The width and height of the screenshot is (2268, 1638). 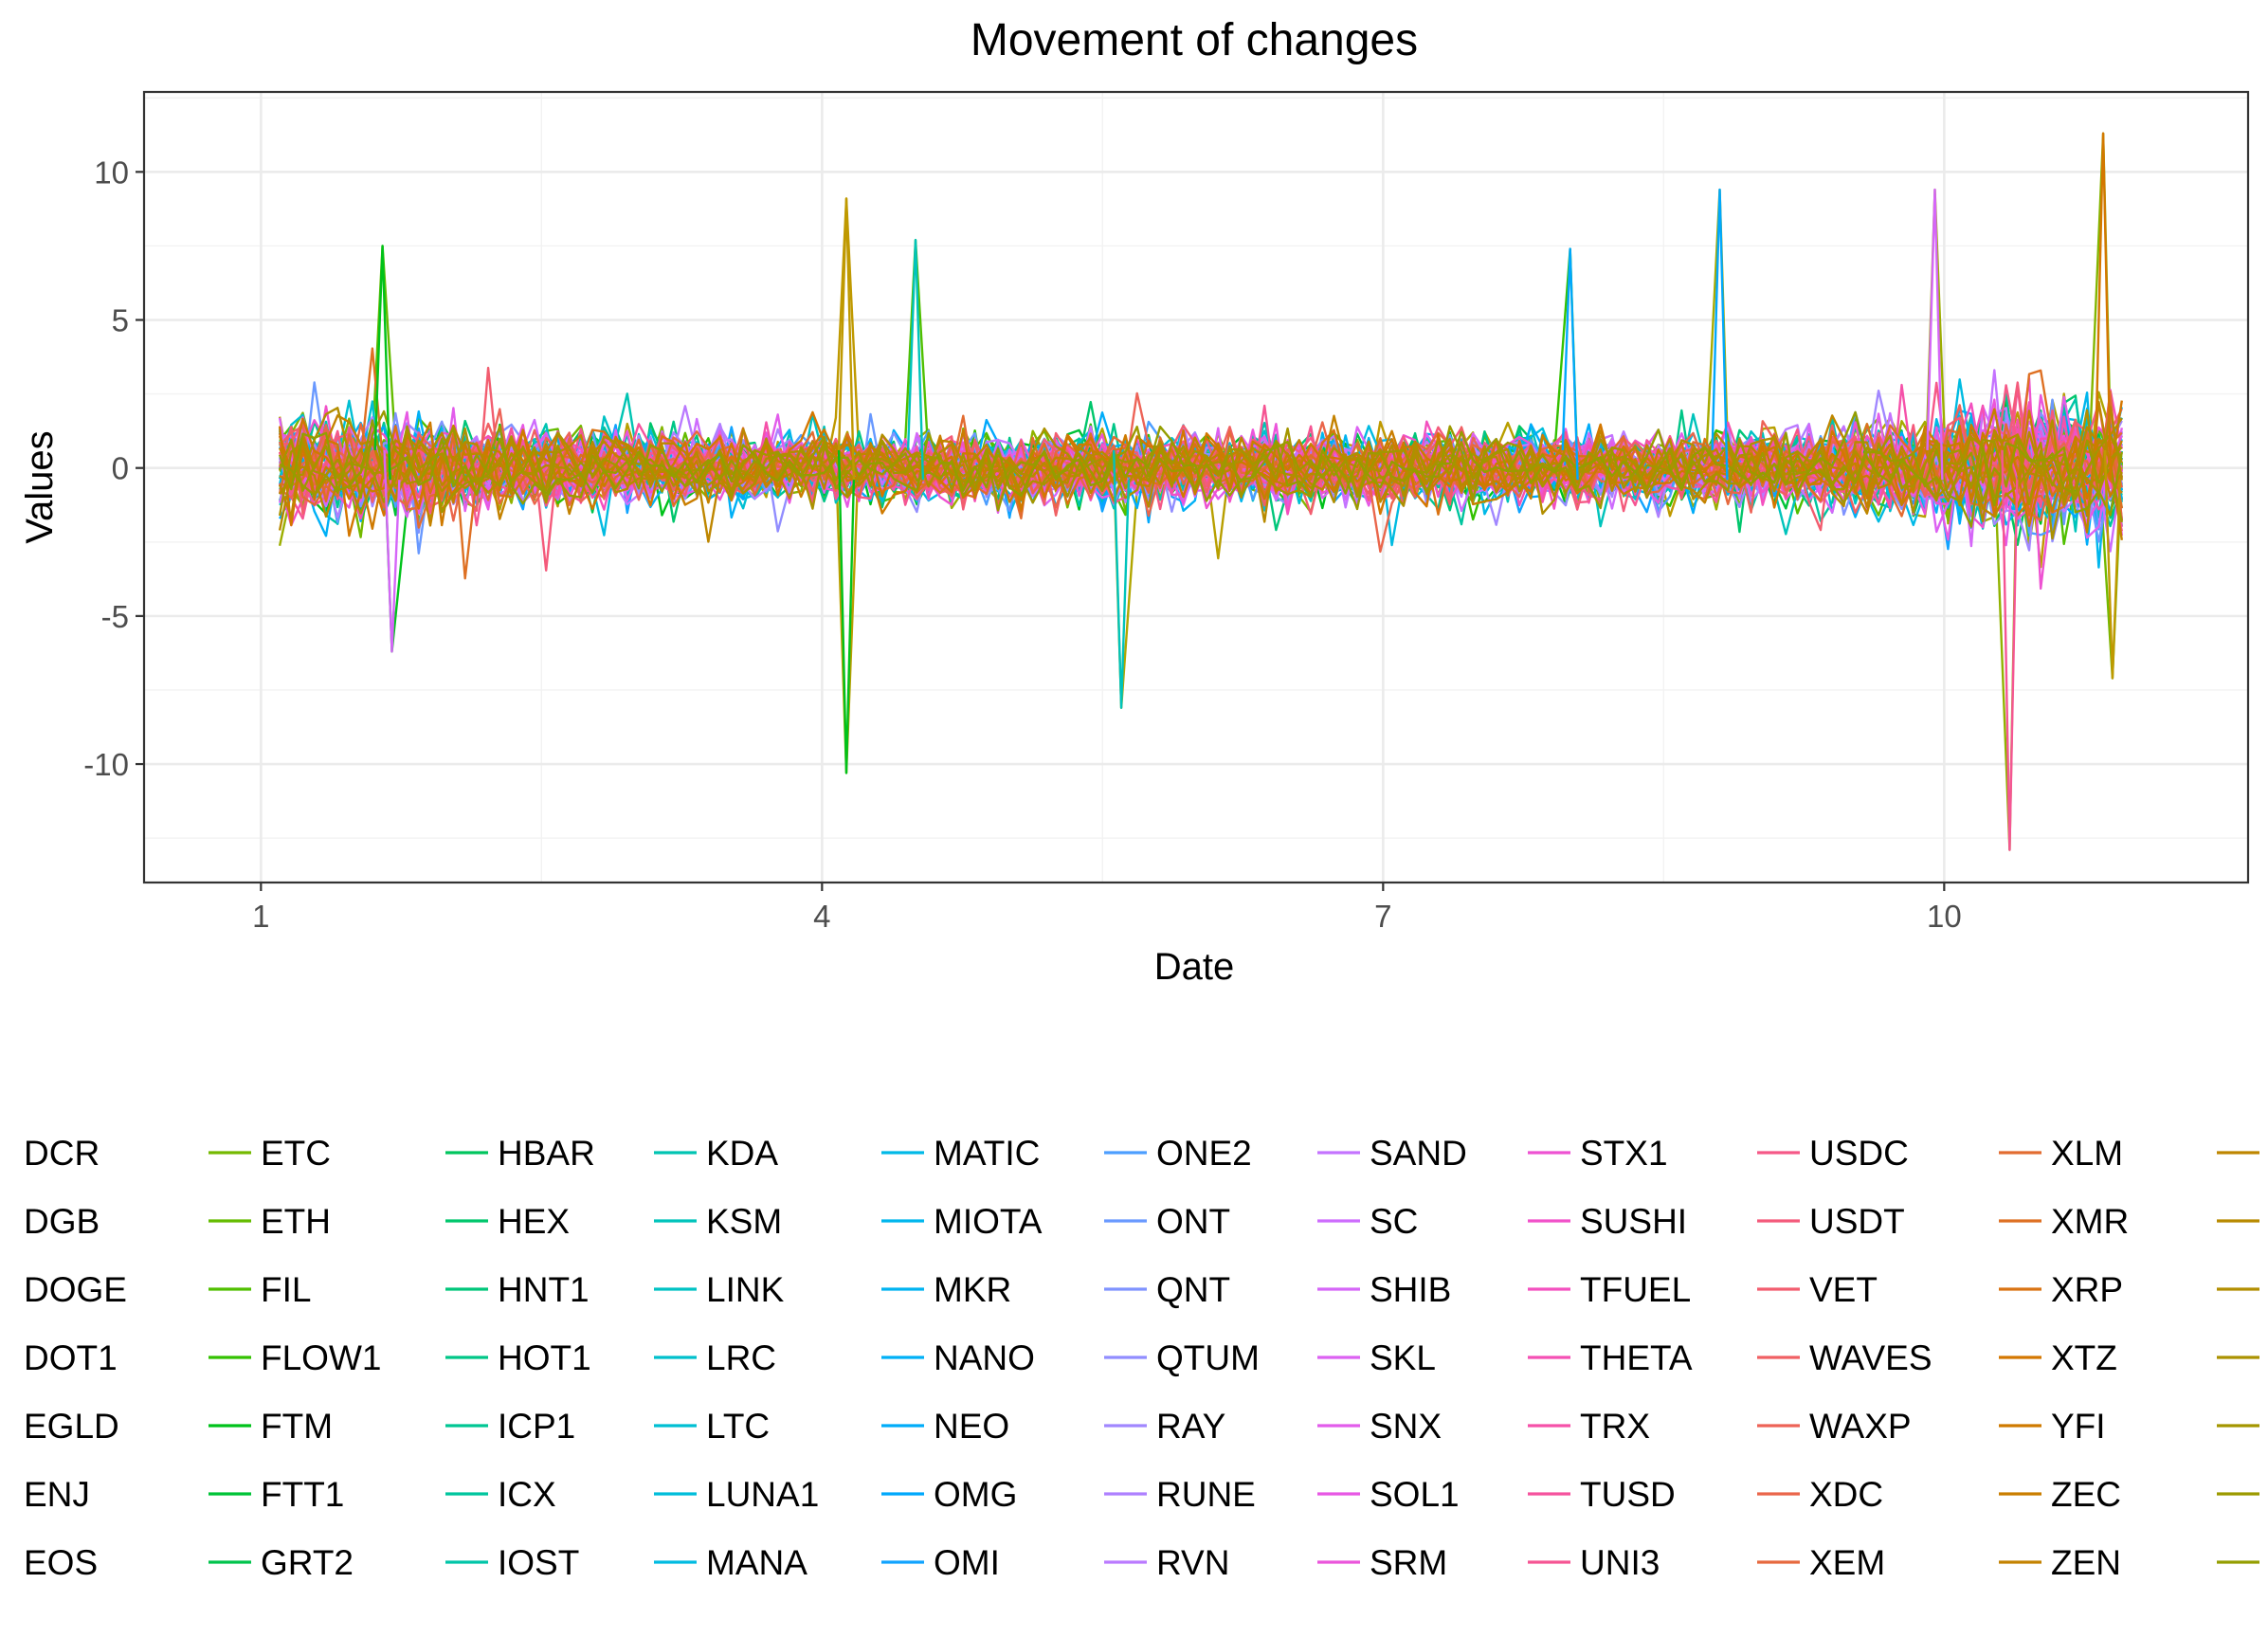 What do you see at coordinates (972, 1289) in the screenshot?
I see `legend-label-mkr: MKR` at bounding box center [972, 1289].